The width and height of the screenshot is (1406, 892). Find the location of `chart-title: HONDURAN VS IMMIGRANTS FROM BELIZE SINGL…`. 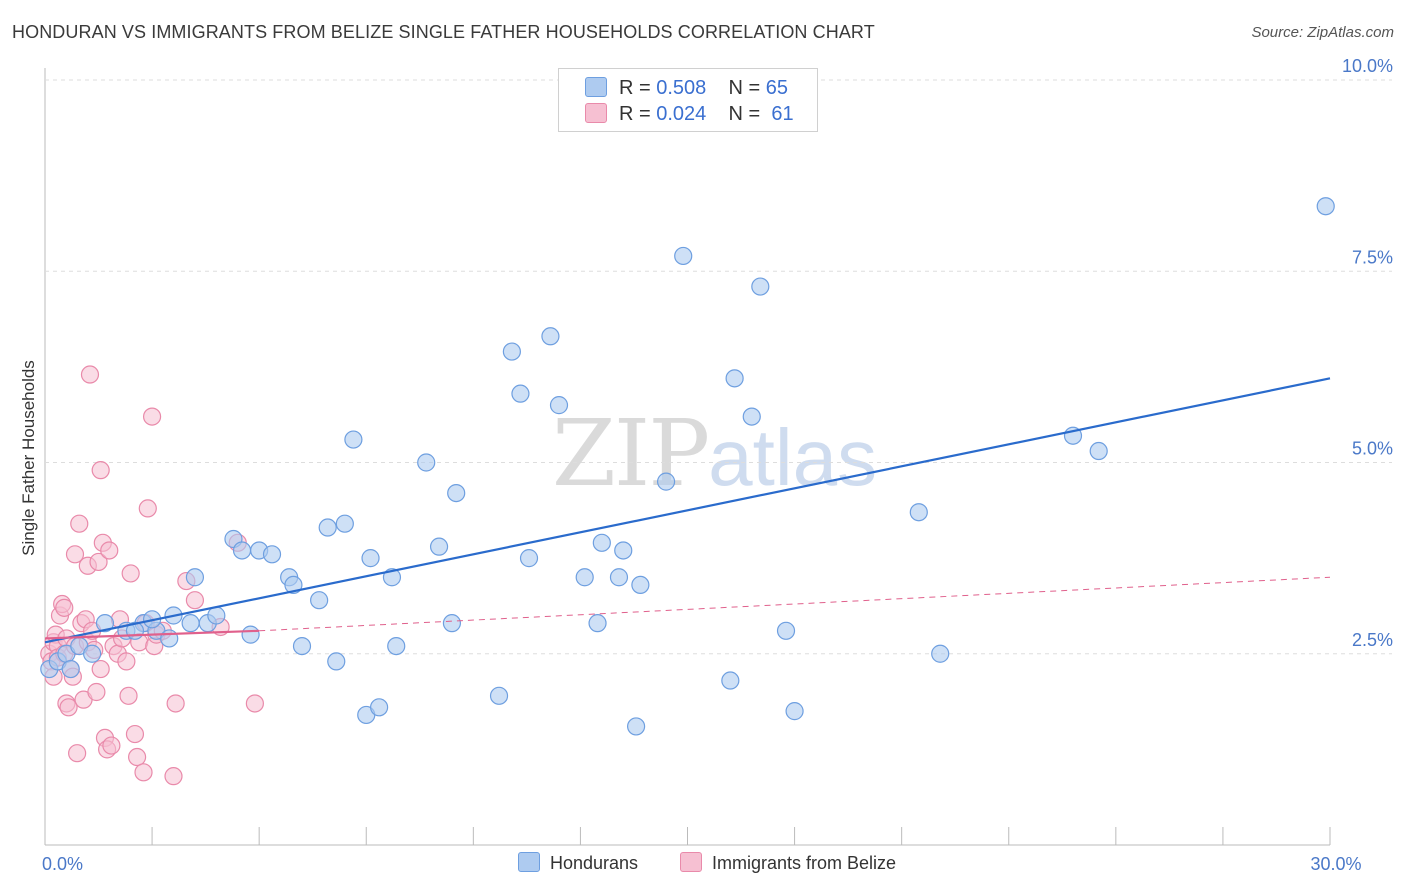

chart-title: HONDURAN VS IMMIGRANTS FROM BELIZE SINGL… is located at coordinates (443, 32).